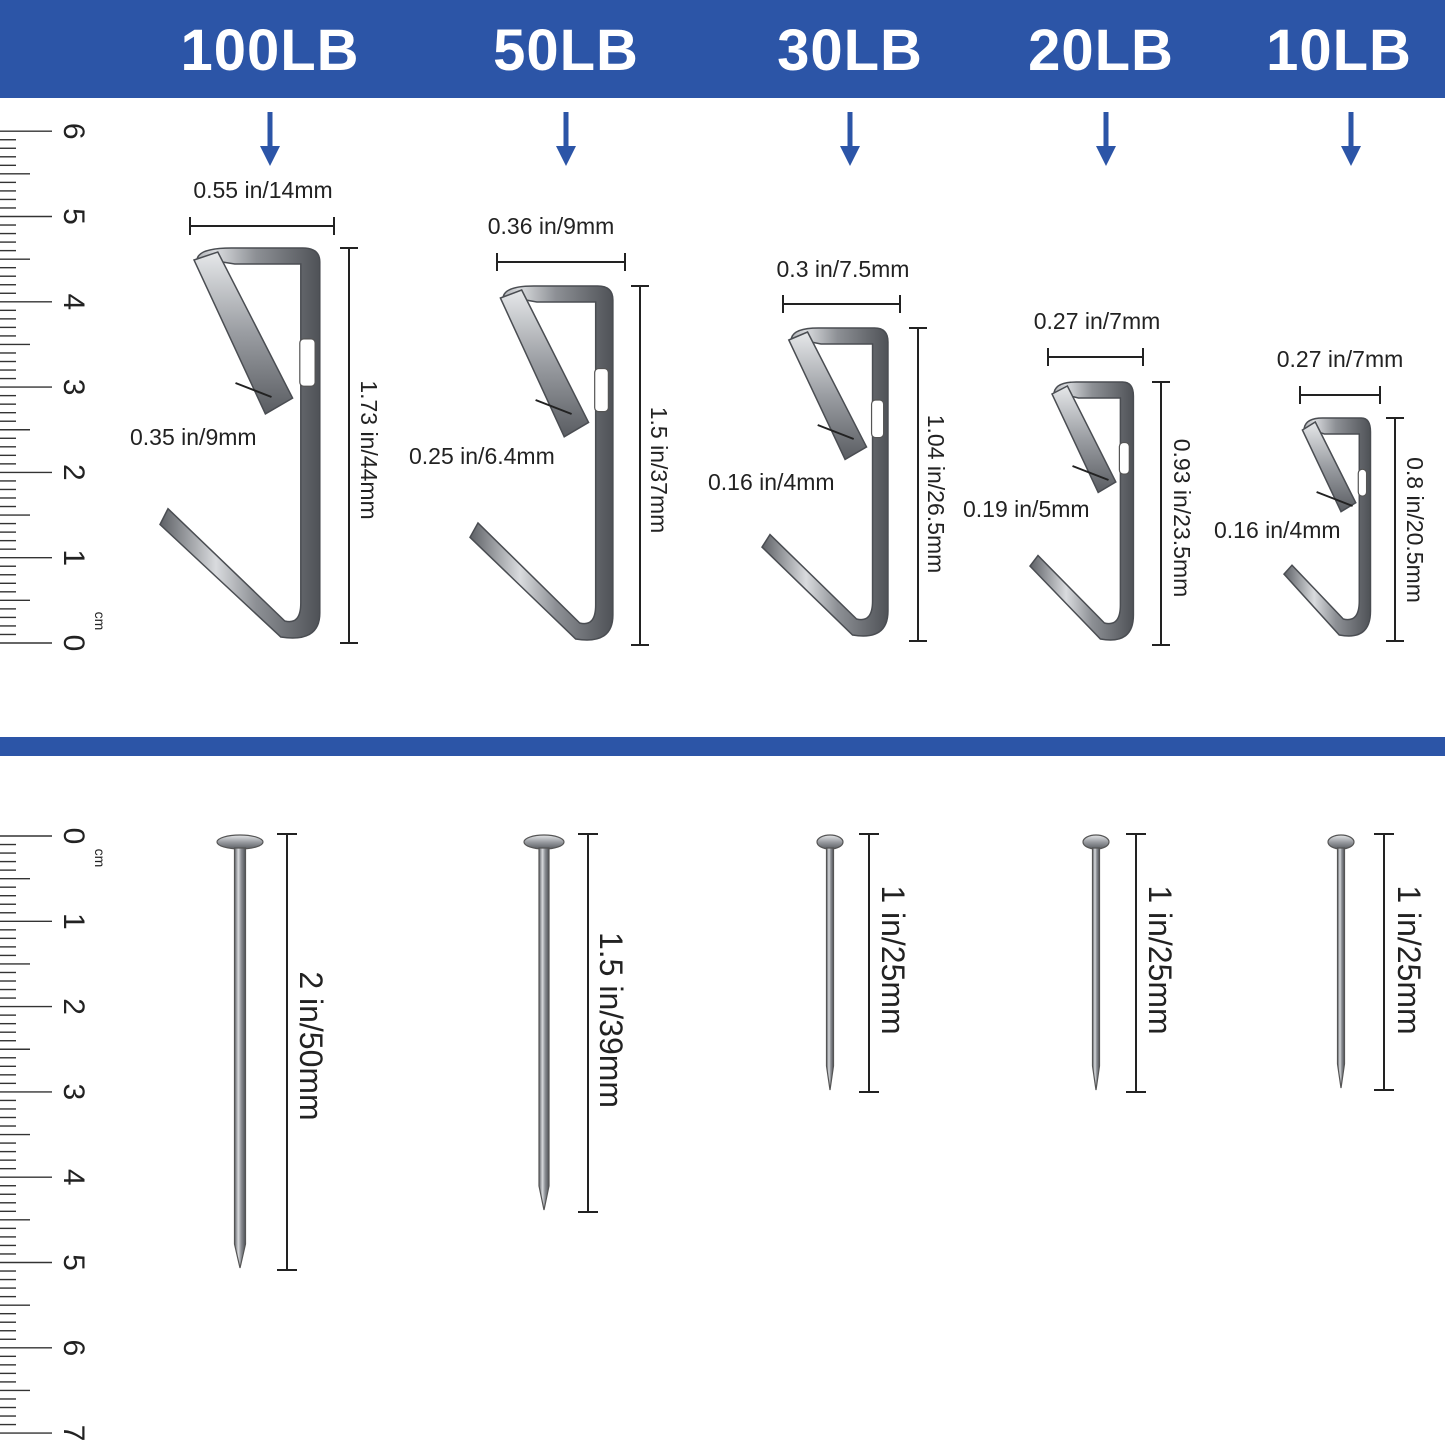 The height and width of the screenshot is (1445, 1445). I want to click on weight-label-100lb: 100LB, so click(270, 50).